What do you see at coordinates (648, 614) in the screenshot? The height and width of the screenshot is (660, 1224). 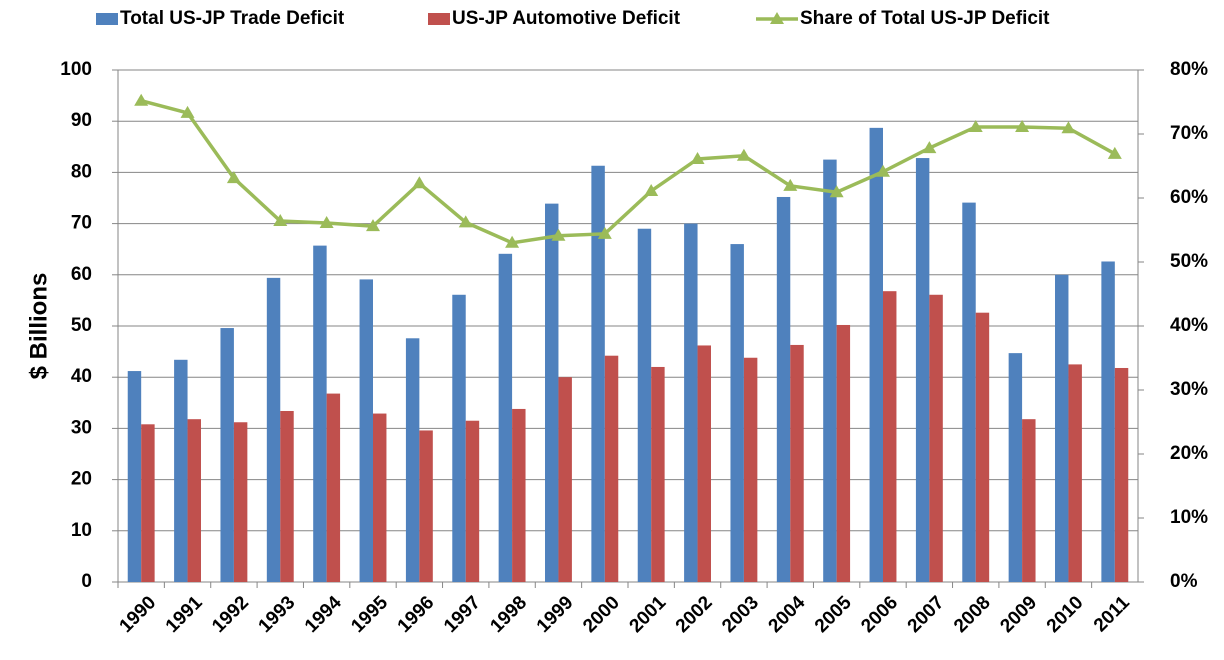 I see `x-tick-label: 2001` at bounding box center [648, 614].